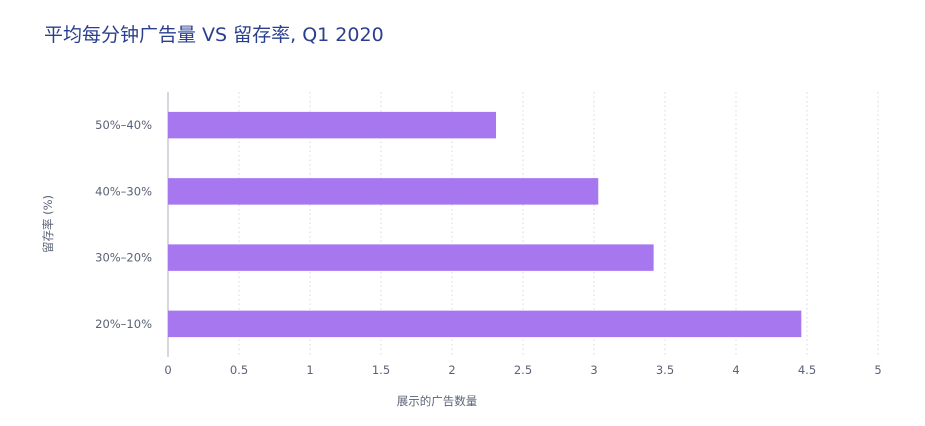 The width and height of the screenshot is (925, 426). What do you see at coordinates (123, 224) in the screenshot?
I see `y-tick-labels: 50%–40% 40%–30% 30%–20% 20%–10%` at bounding box center [123, 224].